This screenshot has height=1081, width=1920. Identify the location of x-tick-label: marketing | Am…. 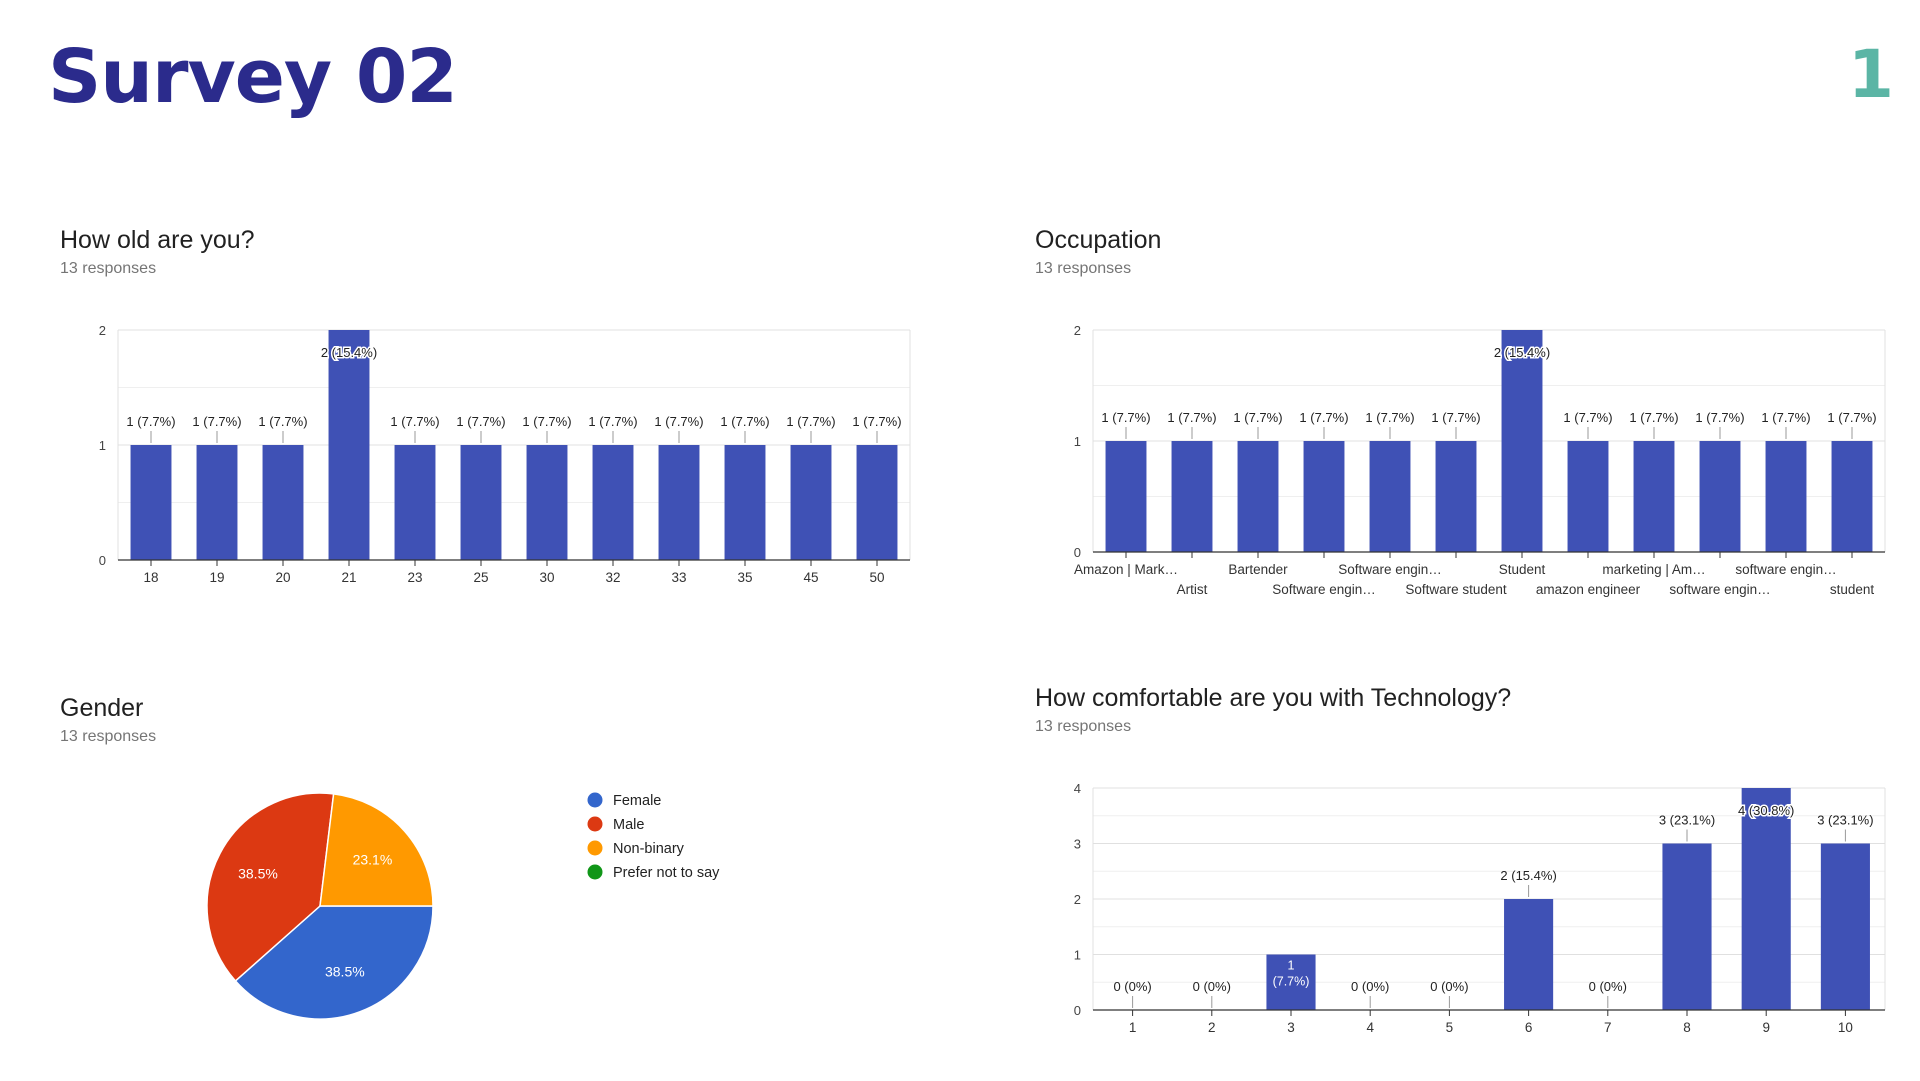
(1653, 569).